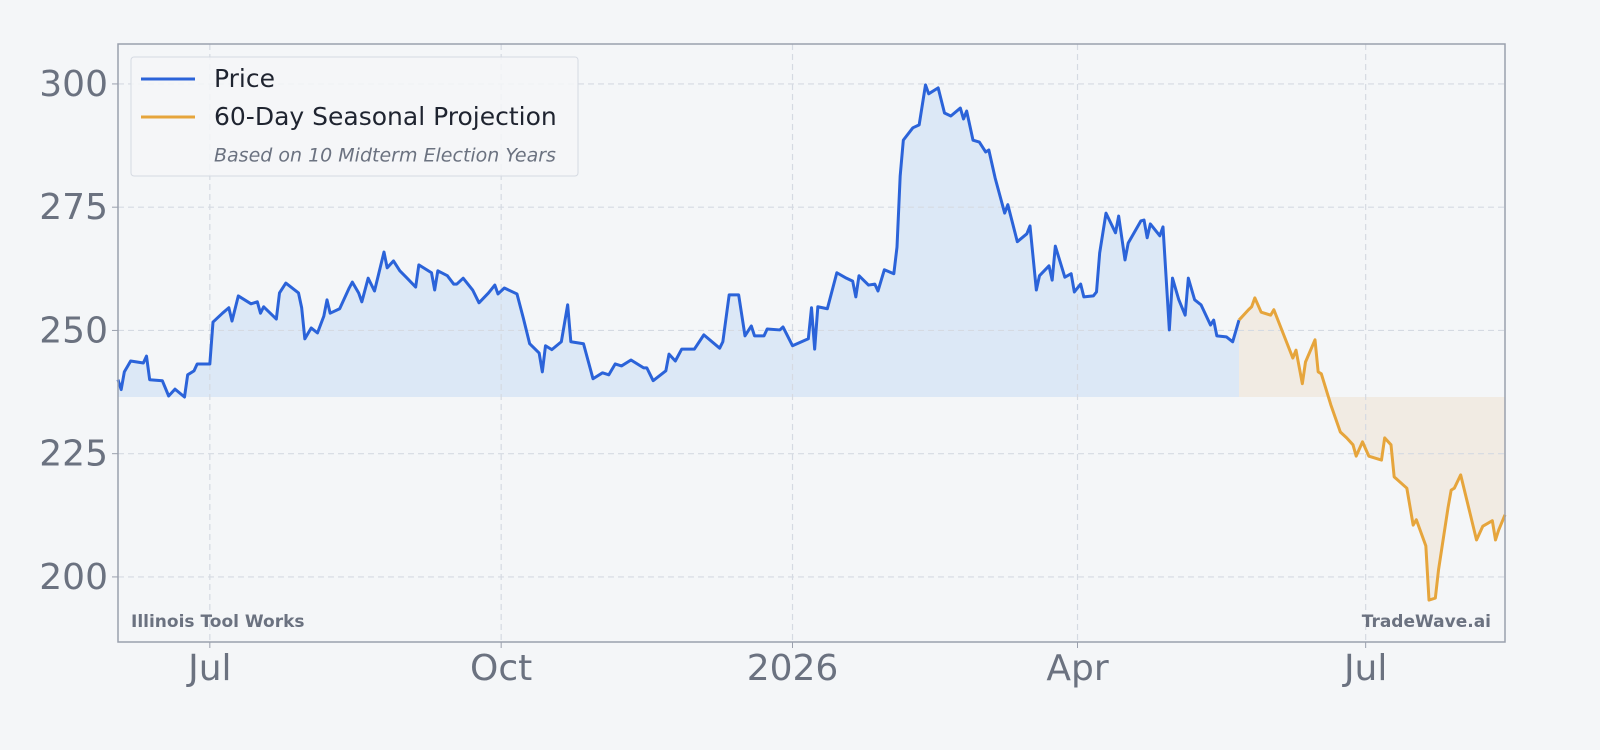 This screenshot has height=750, width=1600. I want to click on line, so click(1372, 449).